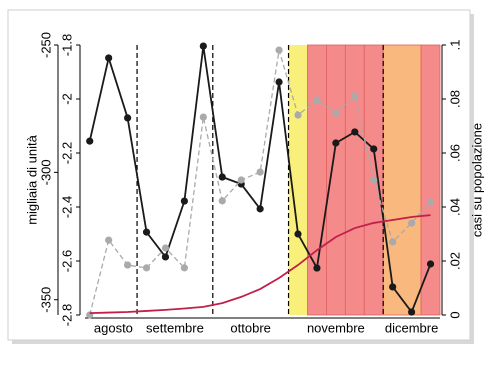  I want to click on x-tick-label: agosto, so click(113, 327).